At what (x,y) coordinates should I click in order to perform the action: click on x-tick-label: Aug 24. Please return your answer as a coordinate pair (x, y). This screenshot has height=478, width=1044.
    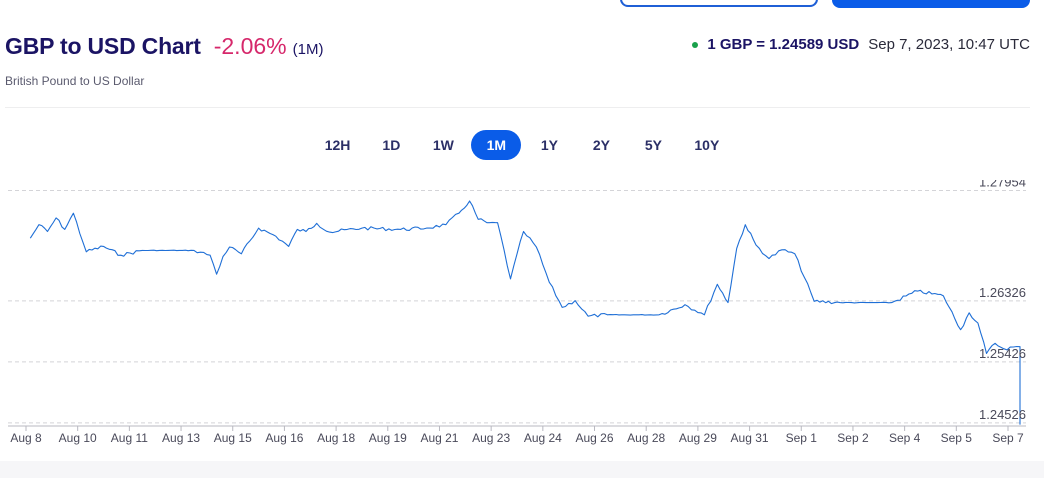
    Looking at the image, I should click on (543, 438).